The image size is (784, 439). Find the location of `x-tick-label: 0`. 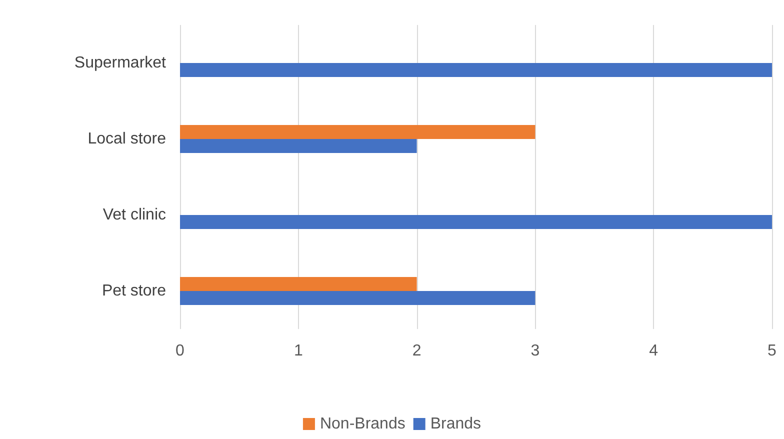

x-tick-label: 0 is located at coordinates (180, 351).